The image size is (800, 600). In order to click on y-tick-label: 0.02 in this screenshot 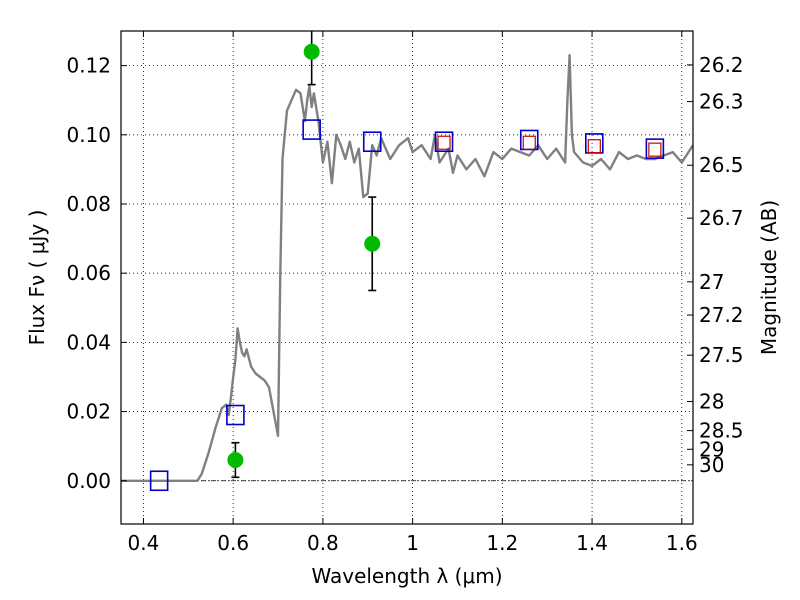, I will do `click(88, 412)`.